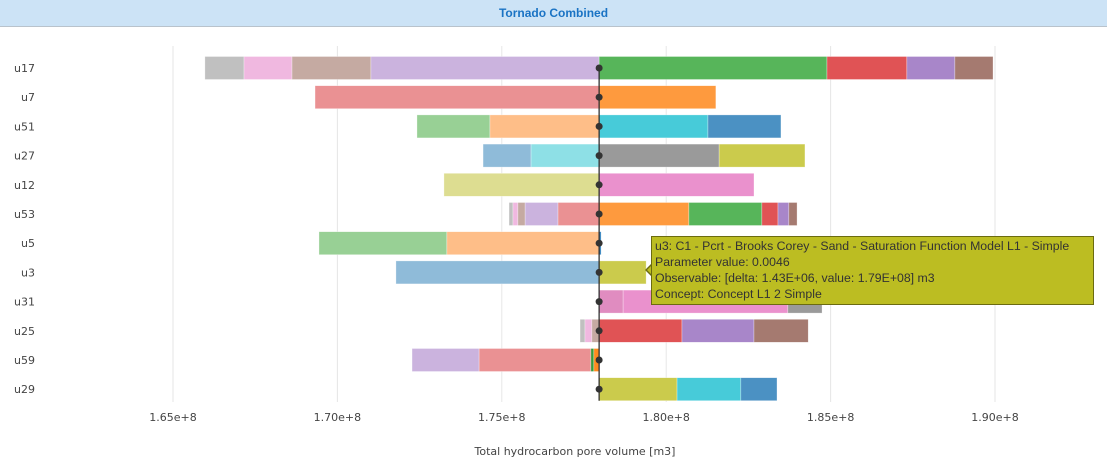 The image size is (1107, 466). Describe the element at coordinates (501, 417) in the screenshot. I see `x-tick-label: 1.75e+8` at that location.